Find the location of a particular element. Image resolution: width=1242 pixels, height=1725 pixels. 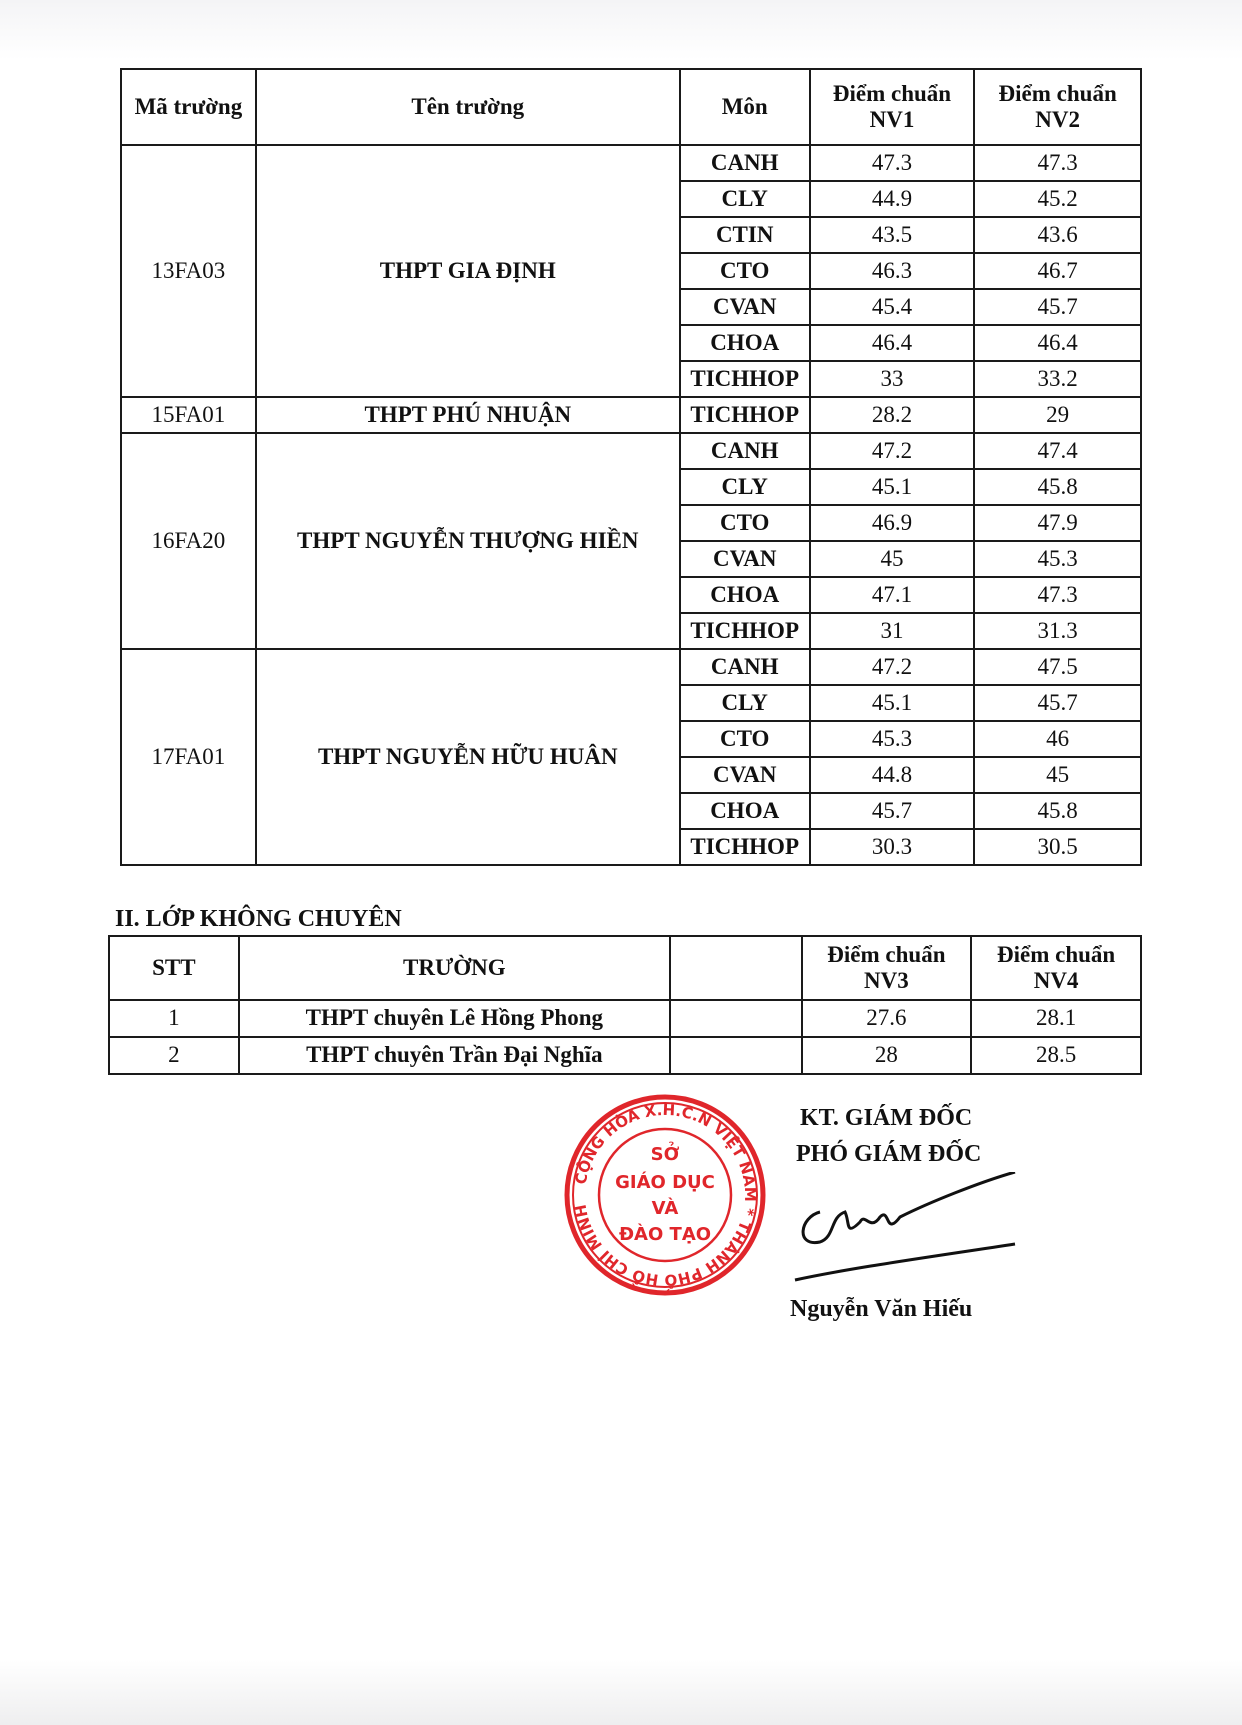

table-row: TICHHOP 33 33.2 is located at coordinates (631, 379).